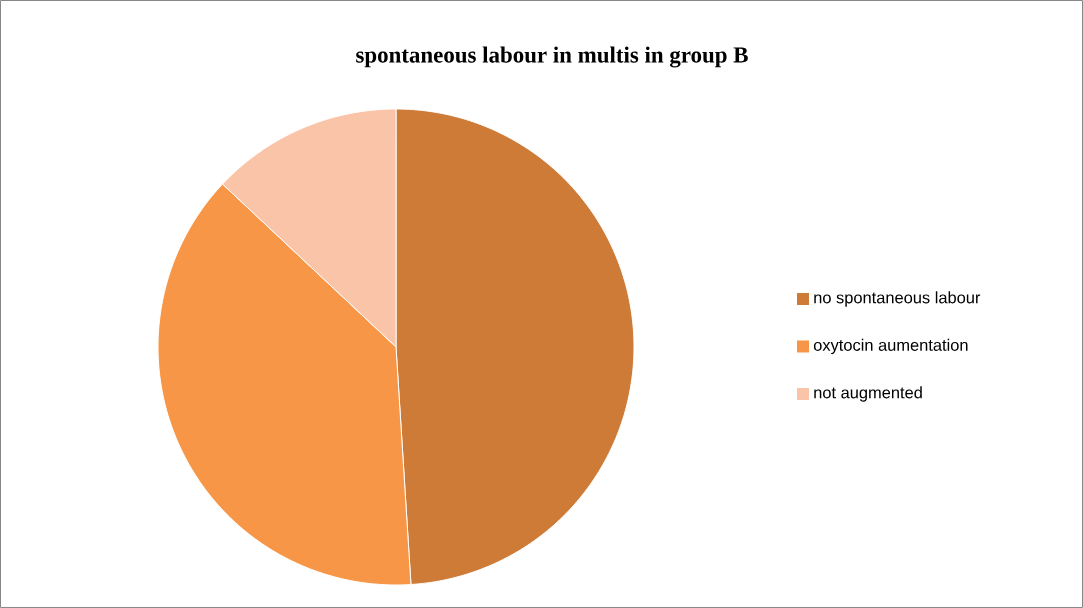 The image size is (1083, 608). I want to click on legend-label: oxytocin aumentation, so click(890, 346).